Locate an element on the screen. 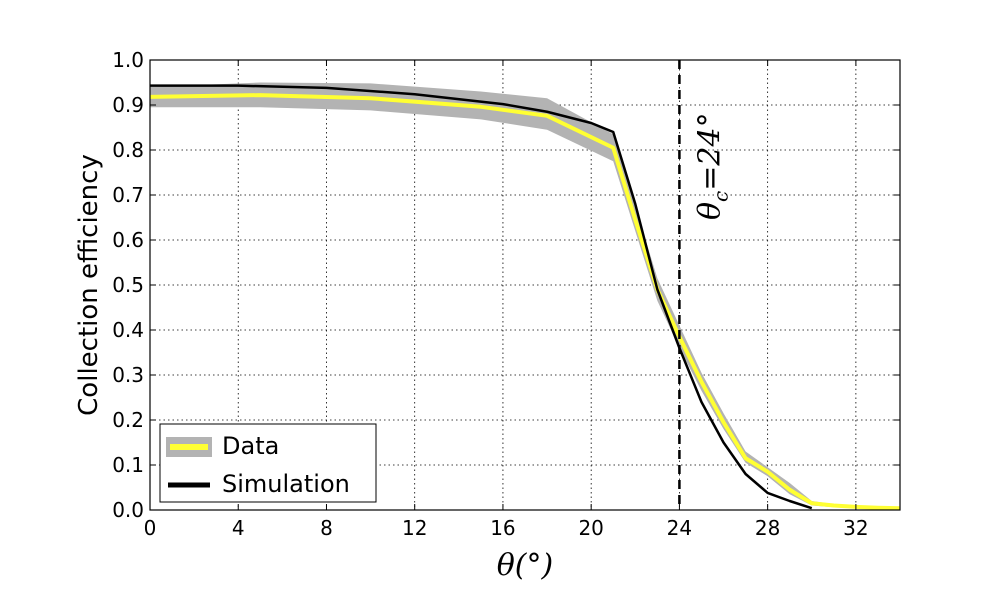  legend: Data Simulation is located at coordinates (268, 463).